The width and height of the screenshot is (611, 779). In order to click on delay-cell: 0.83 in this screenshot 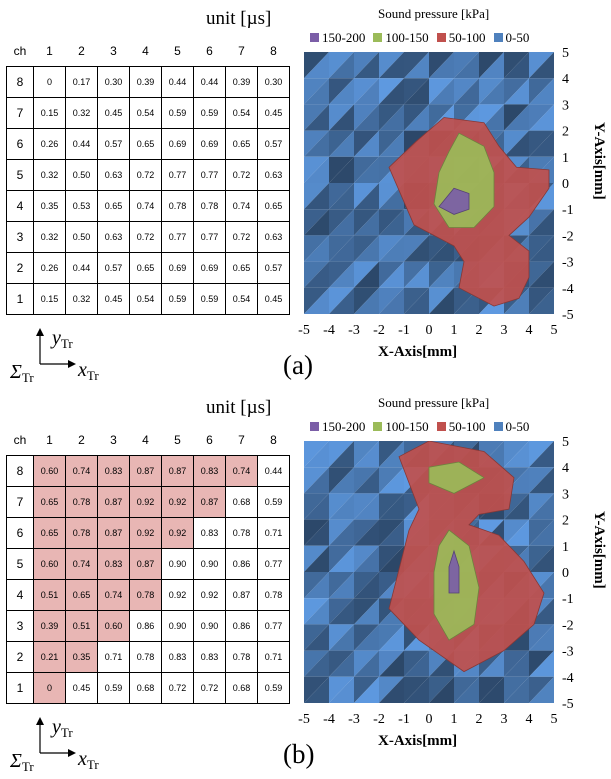, I will do `click(209, 657)`.